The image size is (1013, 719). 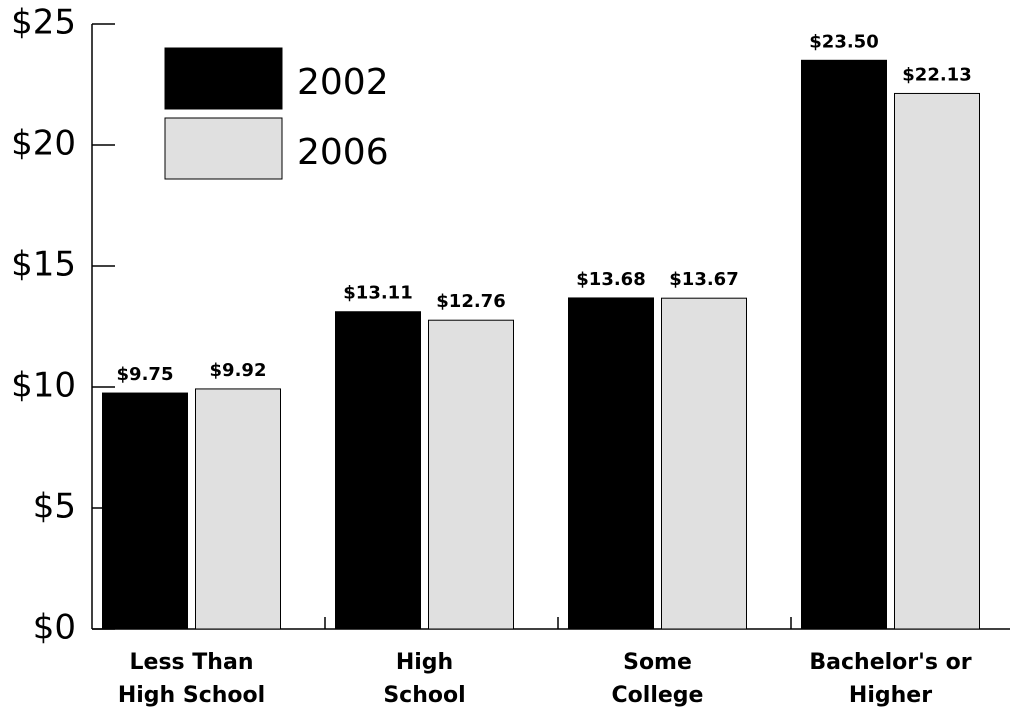 What do you see at coordinates (610, 279) in the screenshot?
I see `value-label: $13.68` at bounding box center [610, 279].